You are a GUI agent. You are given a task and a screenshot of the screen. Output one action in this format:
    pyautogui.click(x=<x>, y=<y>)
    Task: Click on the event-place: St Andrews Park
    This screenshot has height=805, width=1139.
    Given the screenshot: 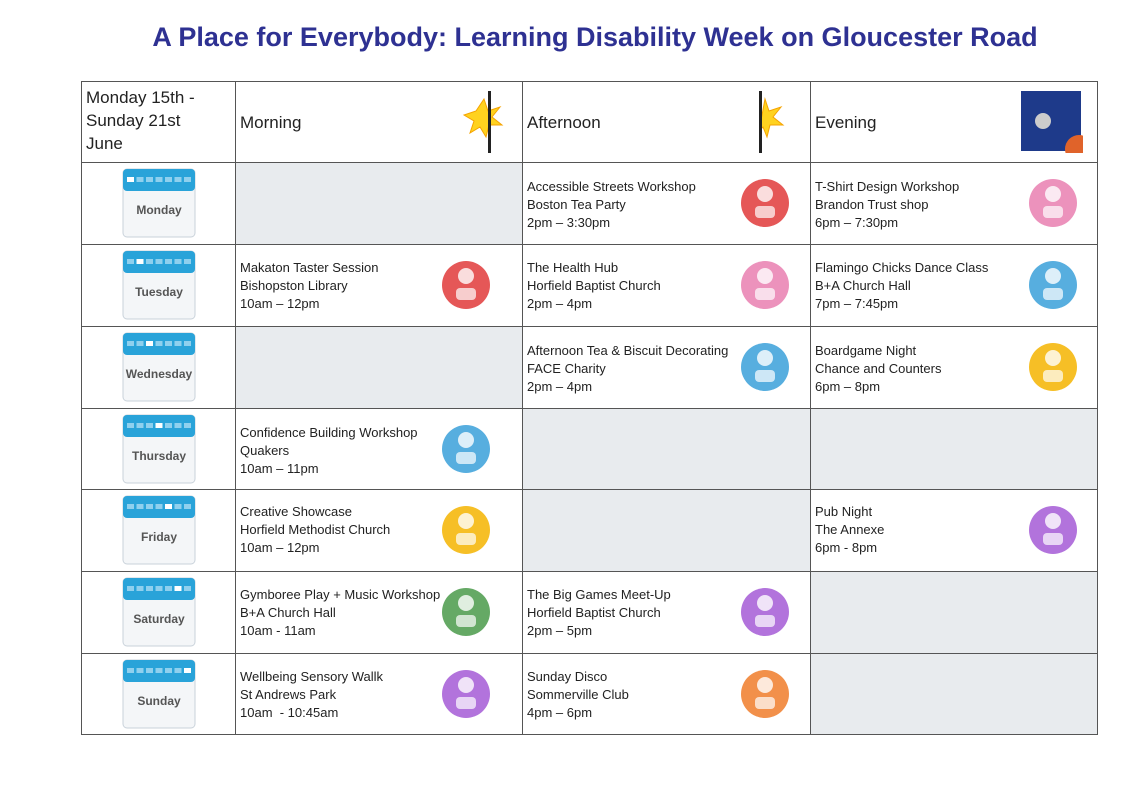 What is the action you would take?
    pyautogui.click(x=288, y=694)
    